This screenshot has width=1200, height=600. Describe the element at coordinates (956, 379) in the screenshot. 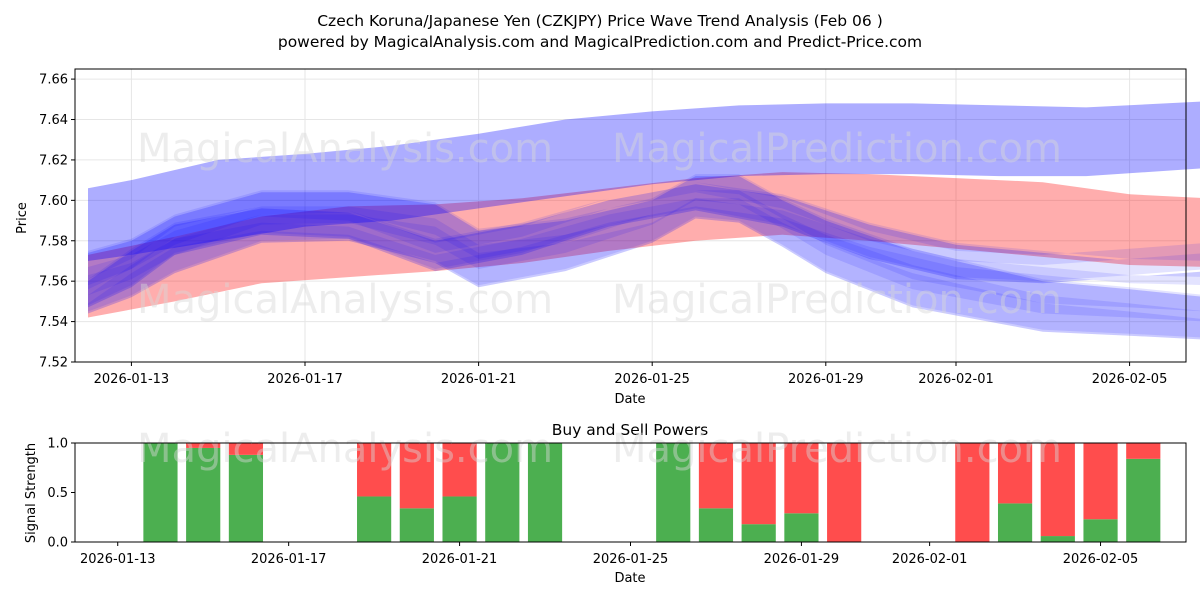

I see `top-x-tick-label: 2026-02-01` at that location.